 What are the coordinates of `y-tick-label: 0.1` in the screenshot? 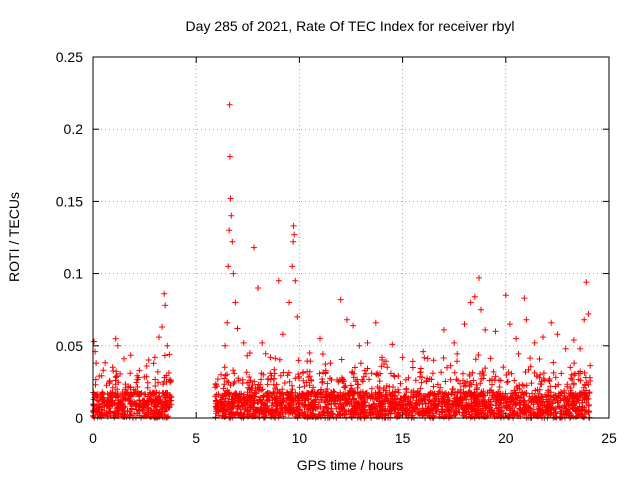 It's located at (74, 274).